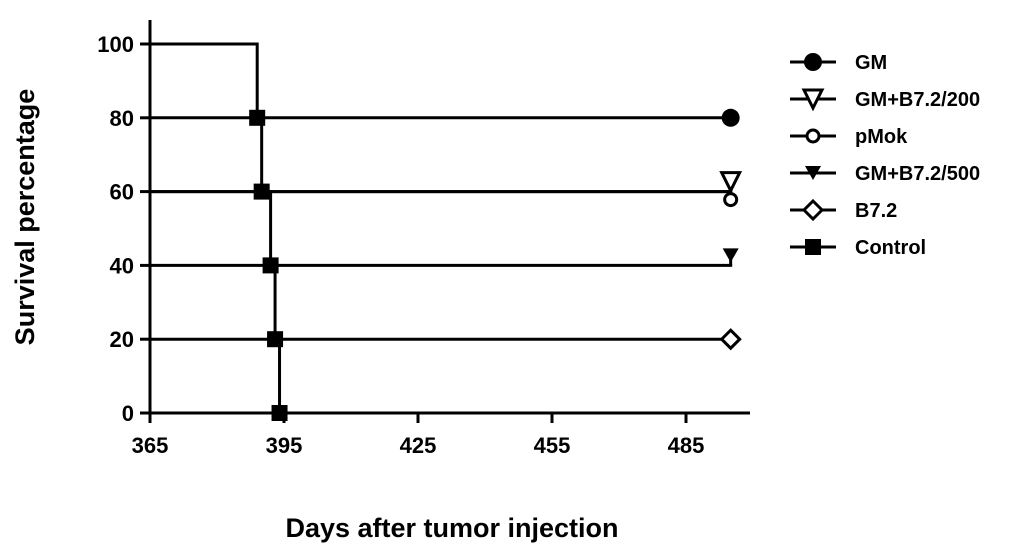 The image size is (1024, 559). Describe the element at coordinates (686, 445) in the screenshot. I see `x-tick-label: 485` at that location.